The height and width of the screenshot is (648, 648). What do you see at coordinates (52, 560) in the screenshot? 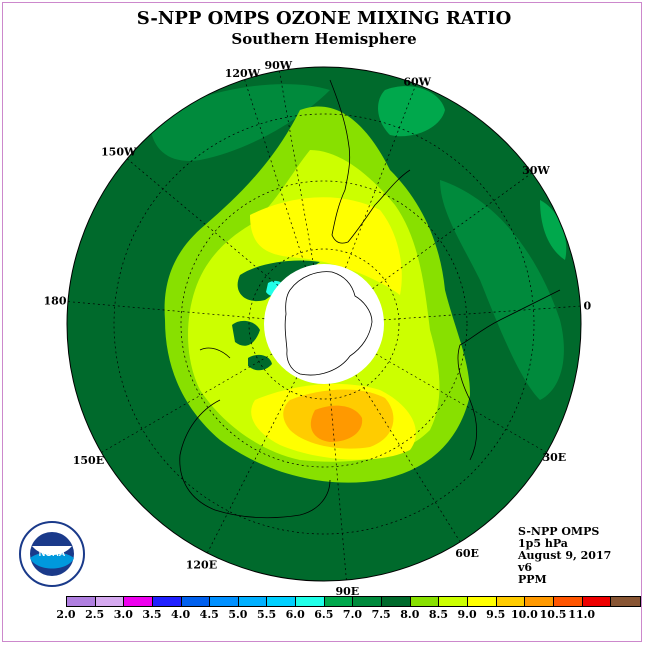
I see `logo-wave` at bounding box center [52, 560].